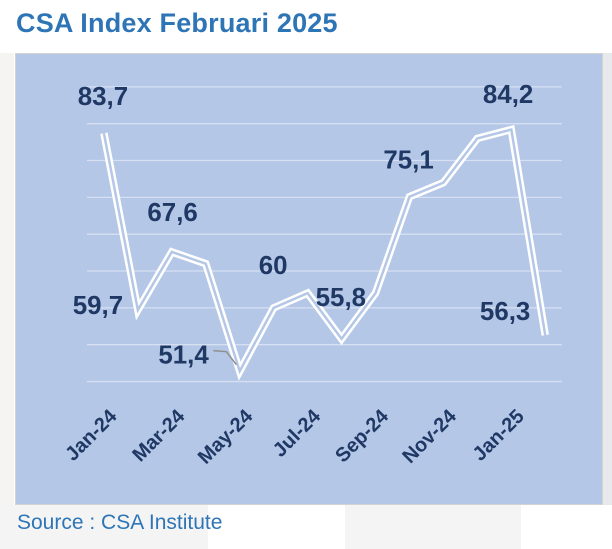  Describe the element at coordinates (362, 436) in the screenshot. I see `x-axis-label: Sep-24` at that location.